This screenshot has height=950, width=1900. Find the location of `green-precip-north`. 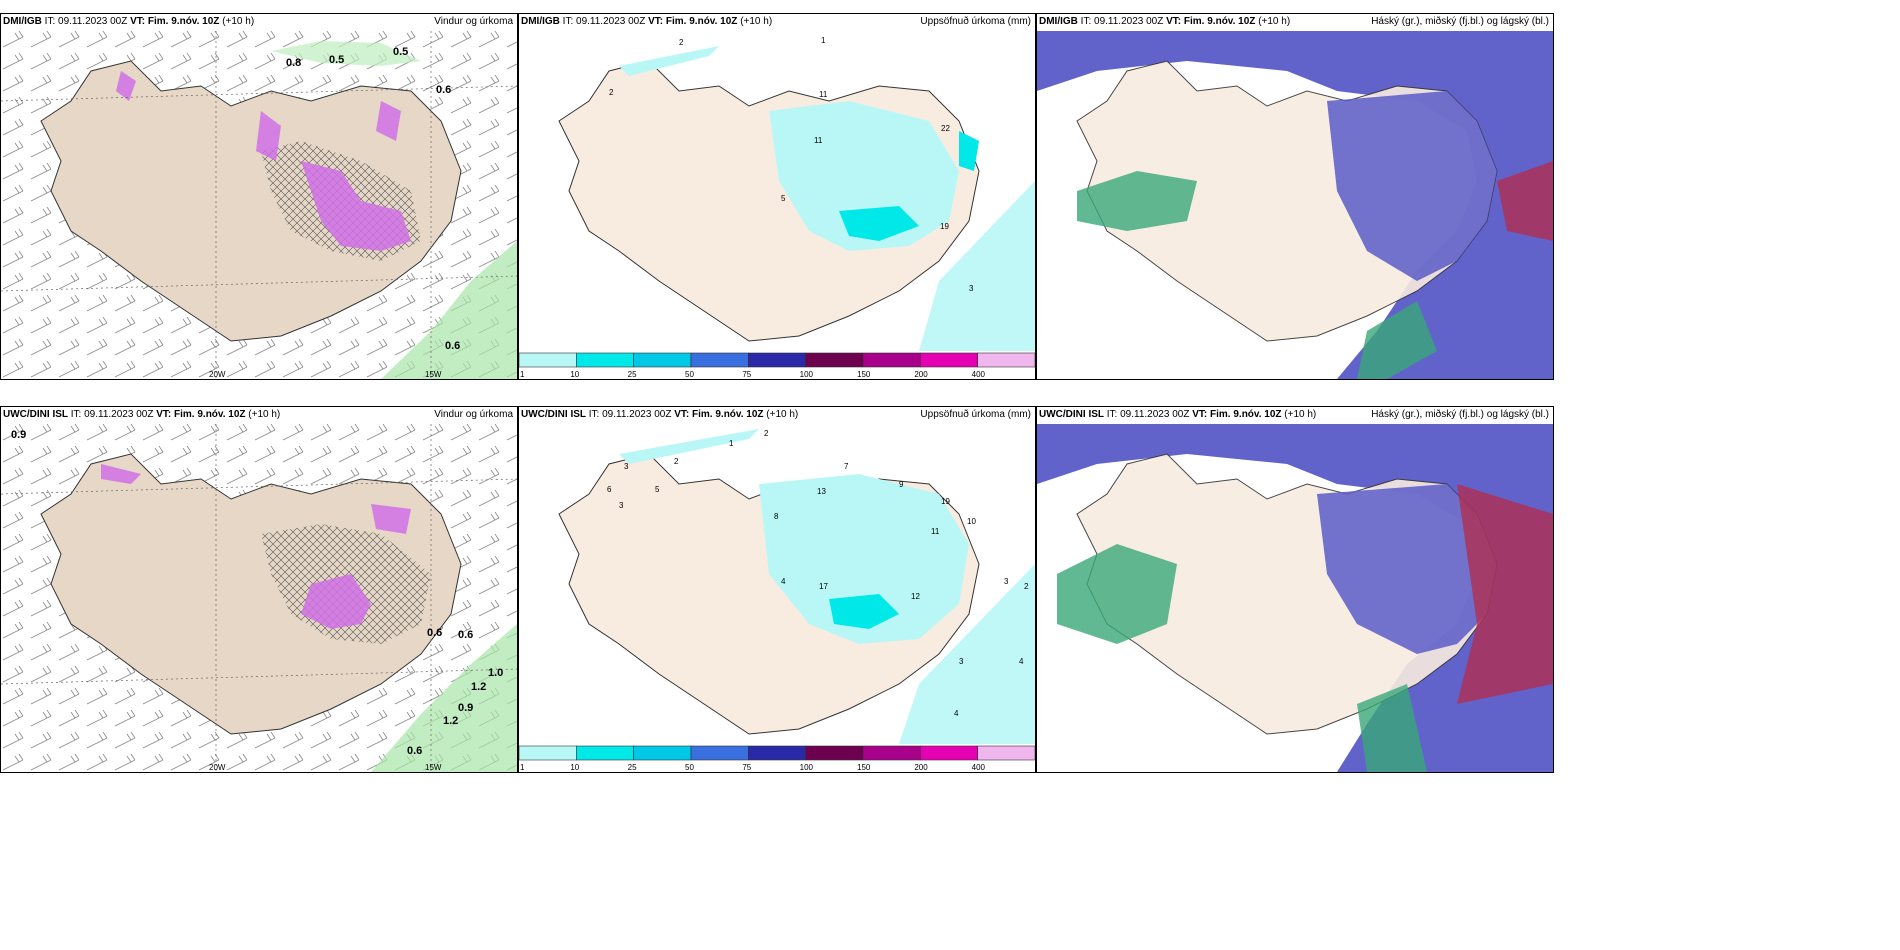

green-precip-north is located at coordinates (346, 53).